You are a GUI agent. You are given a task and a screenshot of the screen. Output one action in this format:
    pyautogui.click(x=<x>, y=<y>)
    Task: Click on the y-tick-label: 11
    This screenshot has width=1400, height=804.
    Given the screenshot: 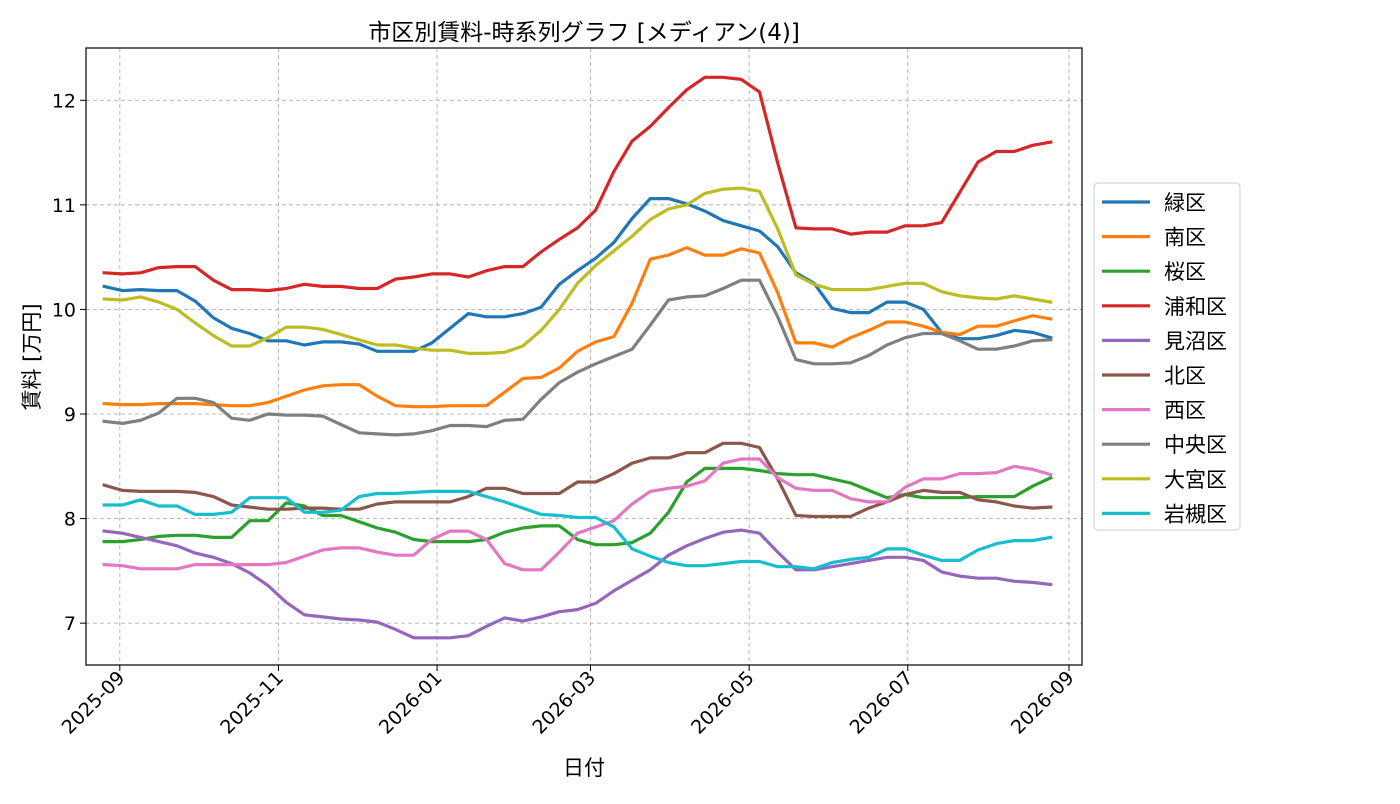 What is the action you would take?
    pyautogui.click(x=64, y=206)
    